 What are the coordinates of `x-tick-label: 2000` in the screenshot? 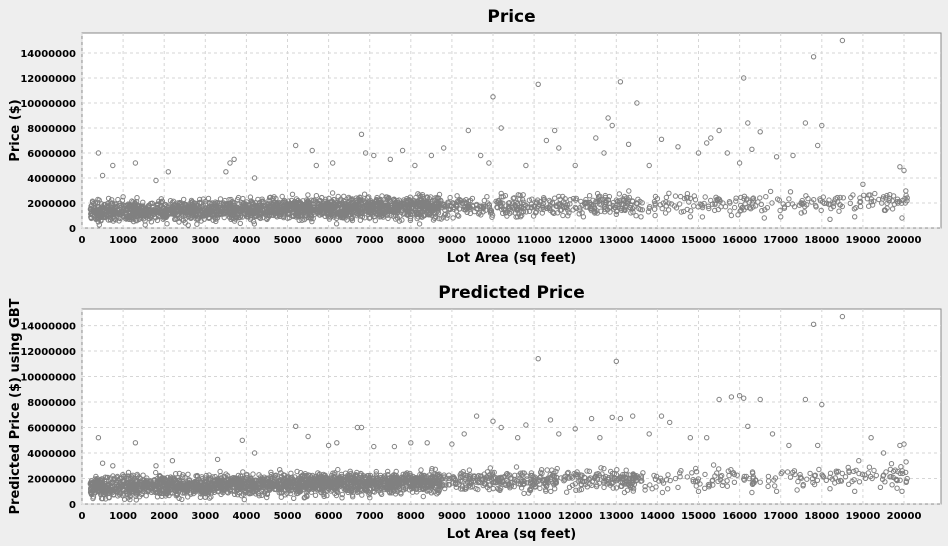 It's located at (164, 240).